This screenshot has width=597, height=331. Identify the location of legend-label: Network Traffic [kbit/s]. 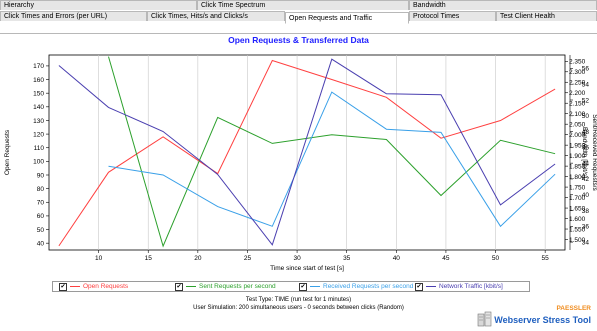
(471, 286).